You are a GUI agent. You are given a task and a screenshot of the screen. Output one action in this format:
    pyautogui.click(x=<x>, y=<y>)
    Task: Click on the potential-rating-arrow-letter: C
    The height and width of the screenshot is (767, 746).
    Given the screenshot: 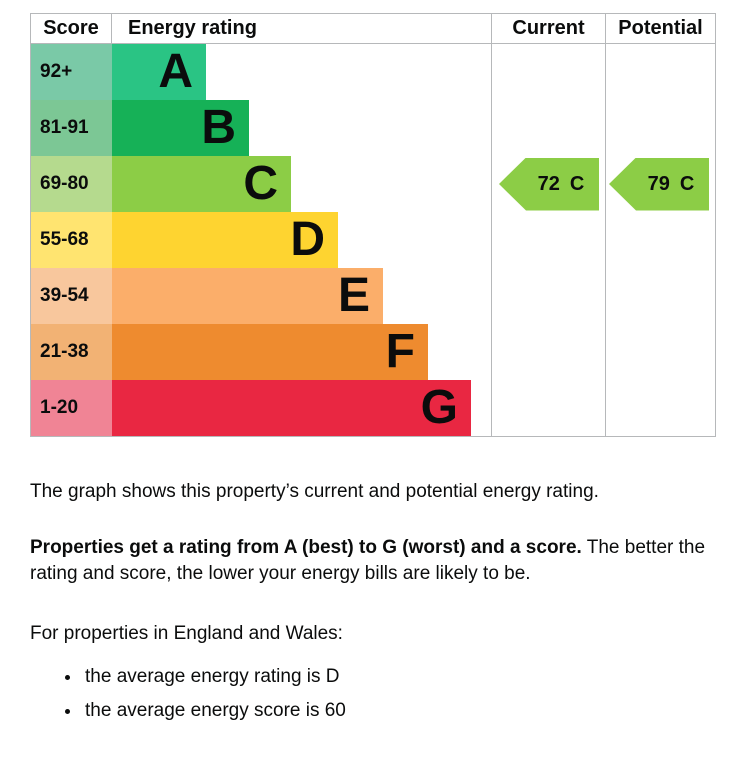 What is the action you would take?
    pyautogui.click(x=687, y=183)
    